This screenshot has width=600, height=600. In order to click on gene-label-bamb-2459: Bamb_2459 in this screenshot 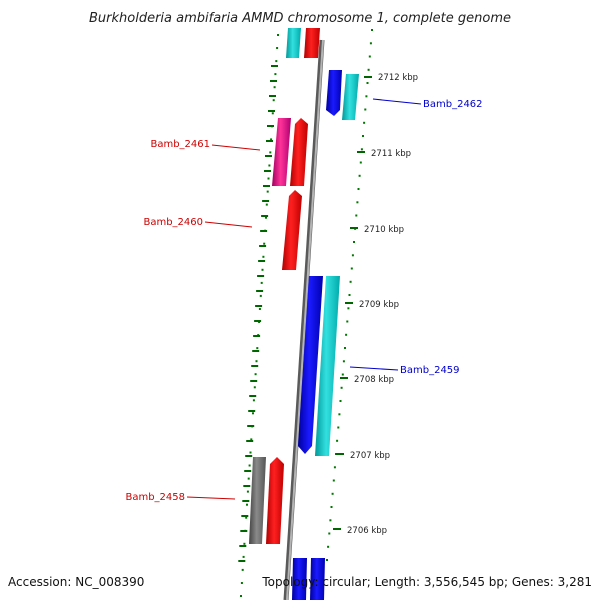, I will do `click(430, 370)`.